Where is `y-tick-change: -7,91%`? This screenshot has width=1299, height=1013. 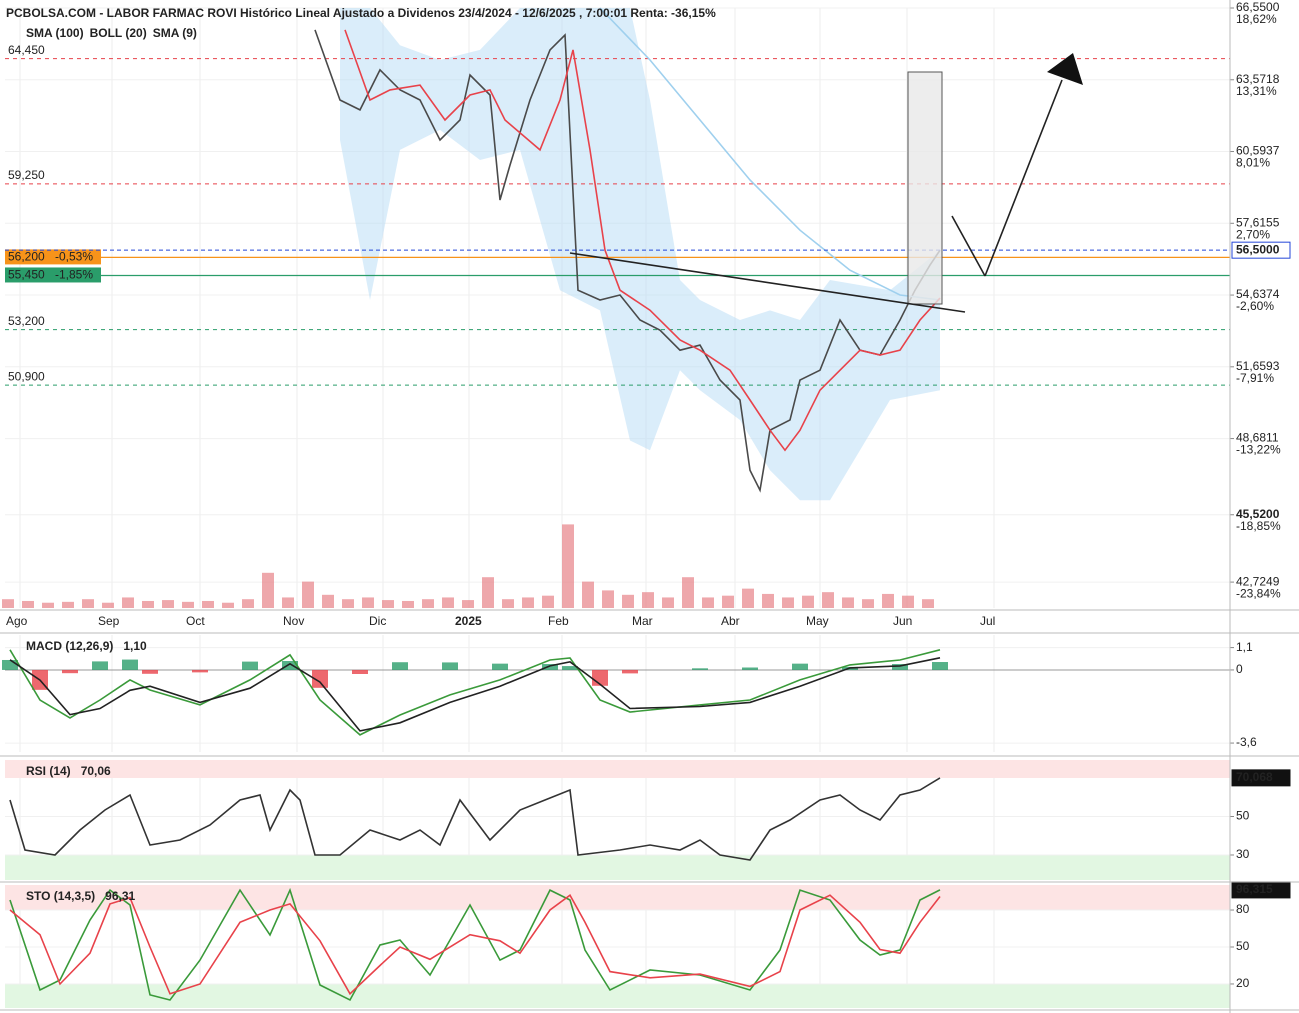 y-tick-change: -7,91% is located at coordinates (1255, 378).